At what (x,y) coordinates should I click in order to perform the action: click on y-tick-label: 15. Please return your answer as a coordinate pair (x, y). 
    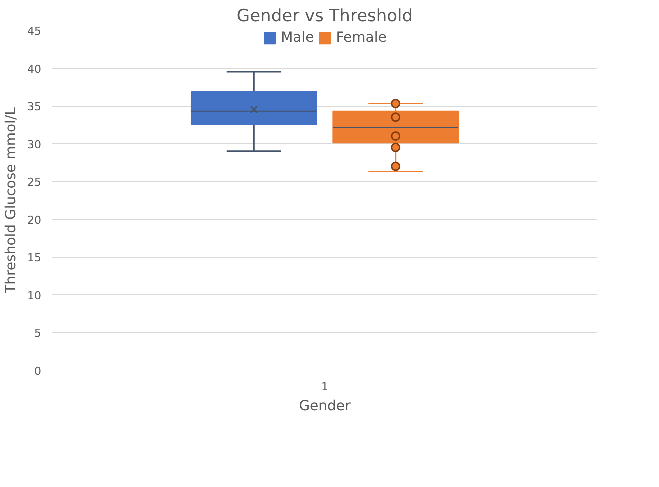
    Looking at the image, I should click on (35, 258).